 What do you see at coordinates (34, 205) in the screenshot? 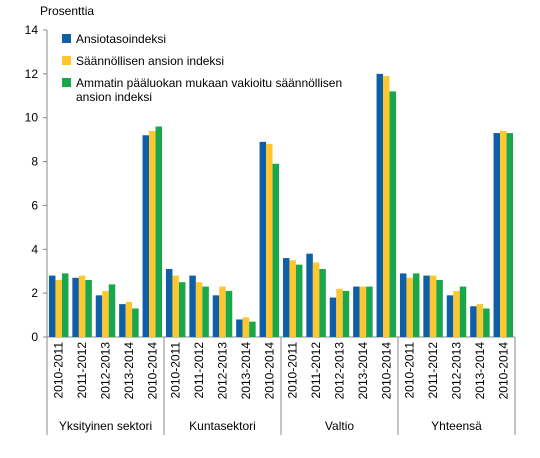
I see `y-tick-label: 6` at bounding box center [34, 205].